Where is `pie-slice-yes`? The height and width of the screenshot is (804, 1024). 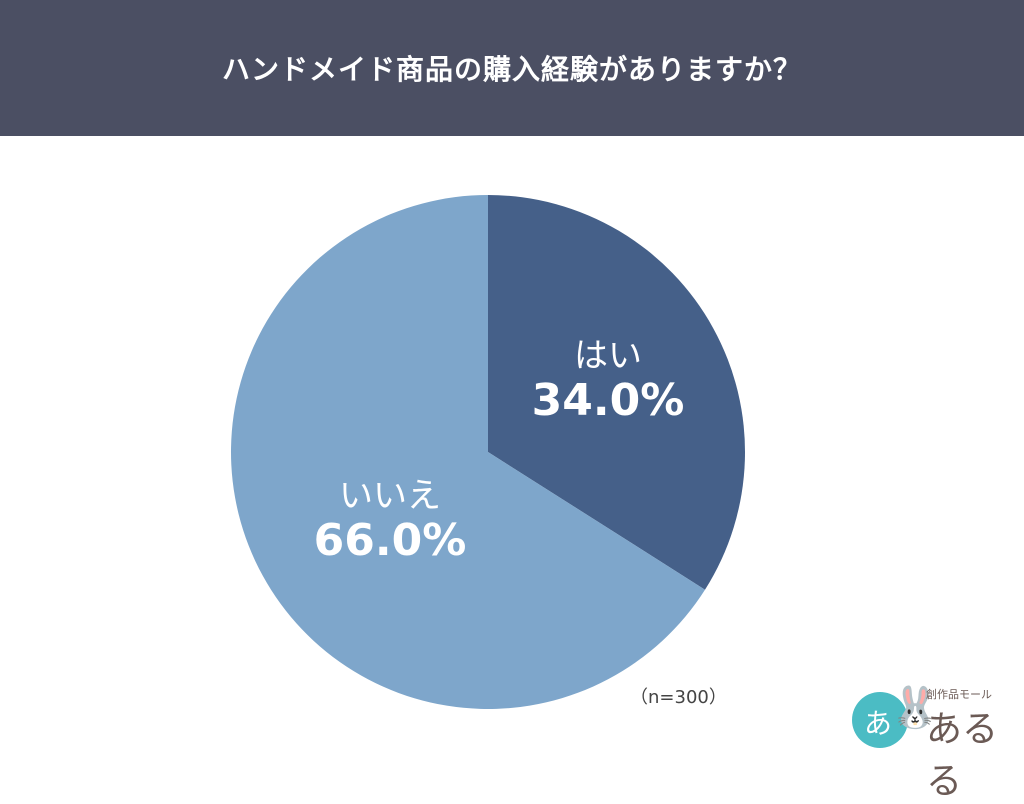 pie-slice-yes is located at coordinates (616, 392).